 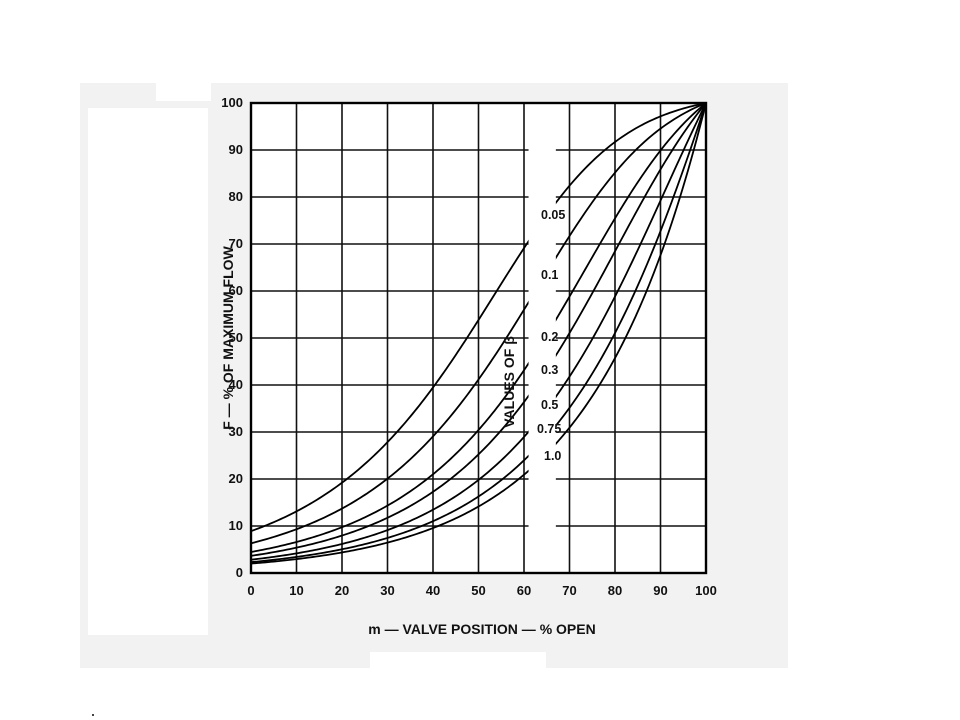 What do you see at coordinates (660, 590) in the screenshot?
I see `x-tick-label: 90` at bounding box center [660, 590].